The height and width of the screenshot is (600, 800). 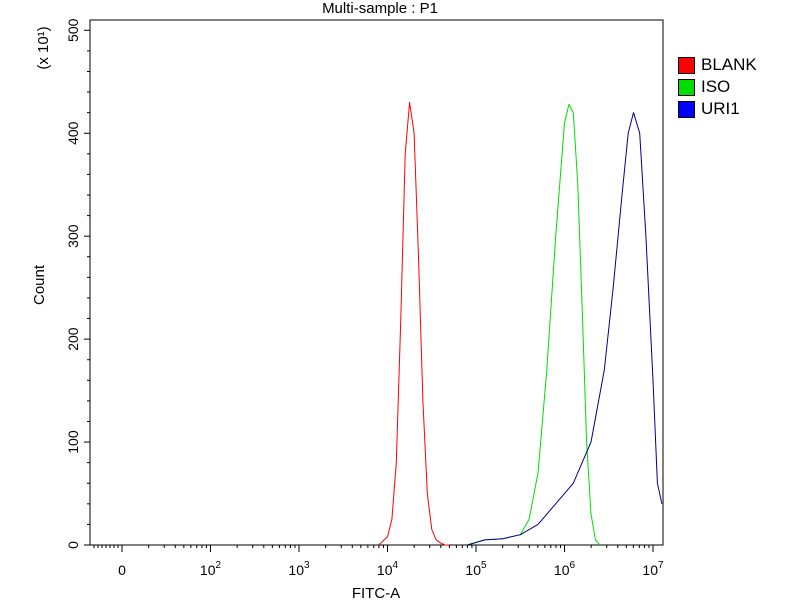 I want to click on x-tick-label: 0, so click(x=122, y=570).